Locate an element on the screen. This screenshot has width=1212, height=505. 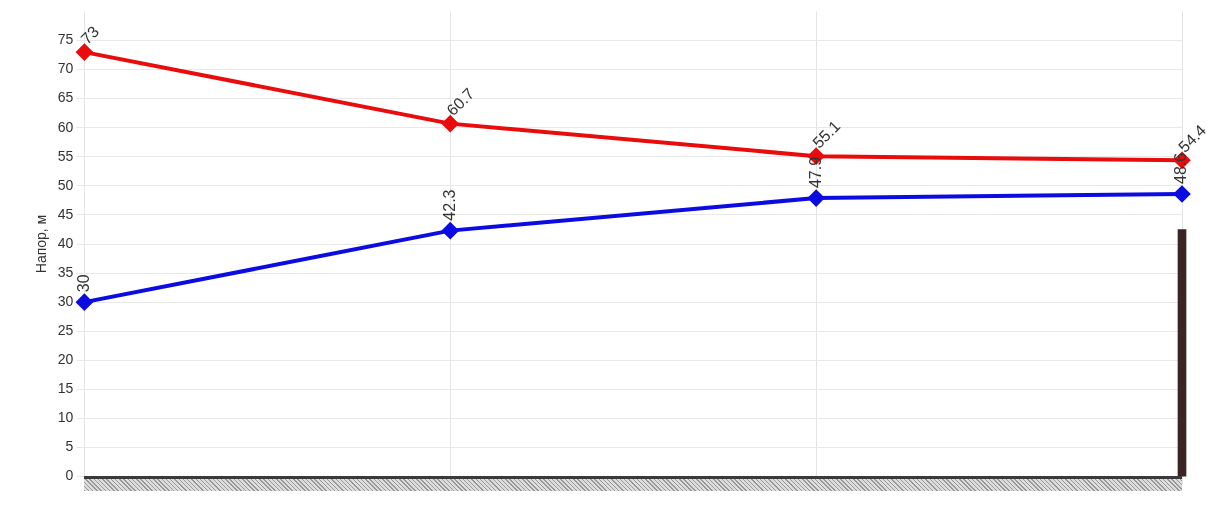
data-label: 55.1 is located at coordinates (826, 134).